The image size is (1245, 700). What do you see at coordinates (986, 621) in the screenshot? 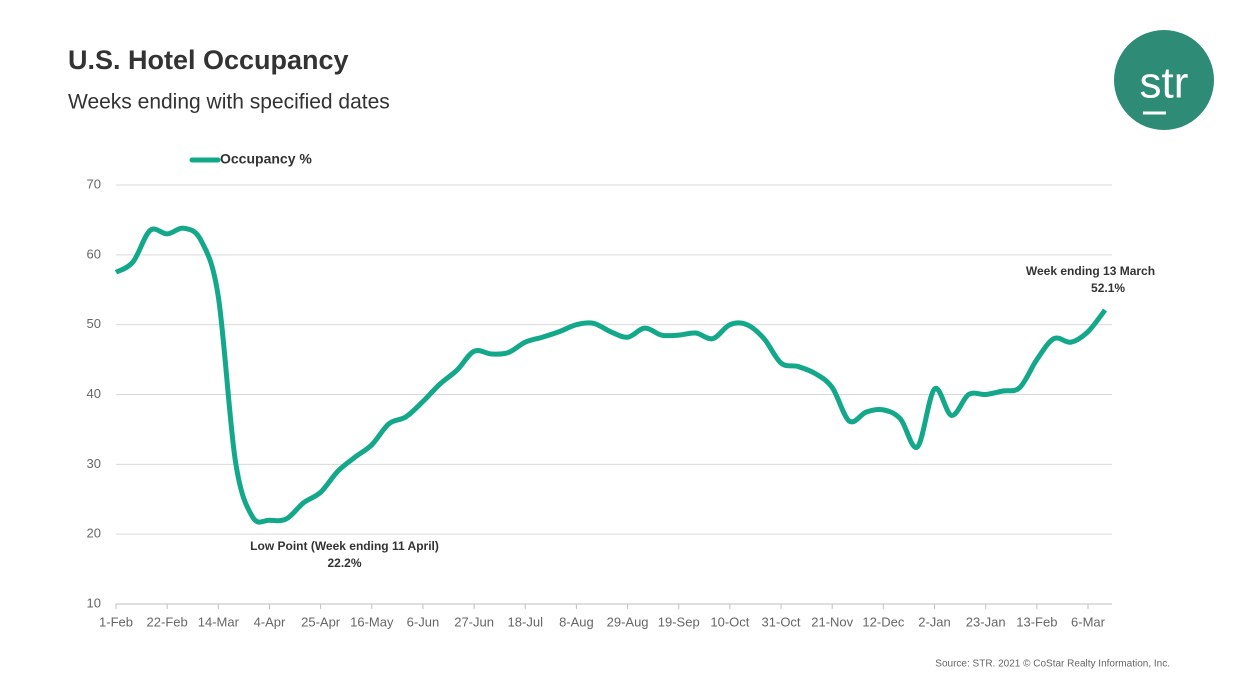
I see `x-tick-label: 23-Jan` at bounding box center [986, 621].